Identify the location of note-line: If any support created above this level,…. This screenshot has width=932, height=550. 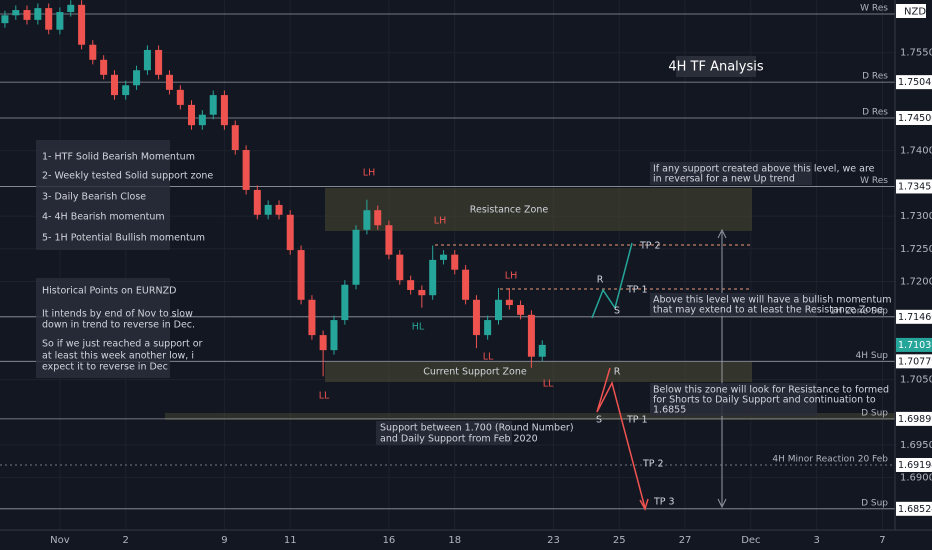
(764, 169).